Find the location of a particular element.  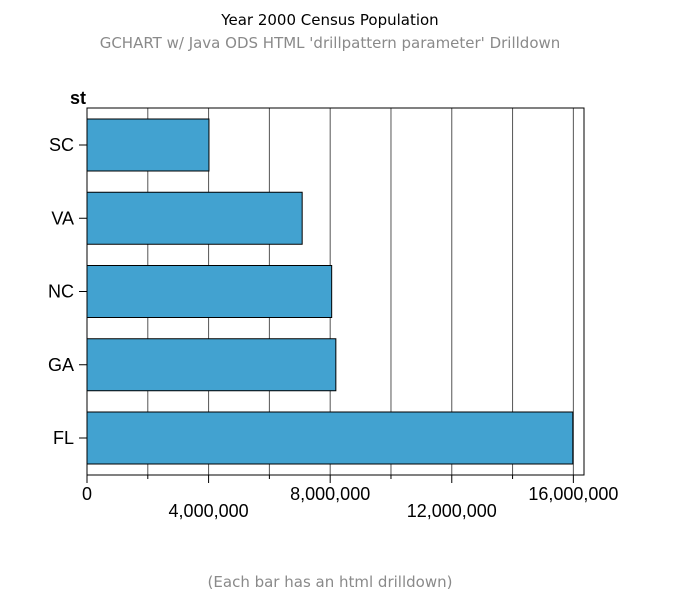

x-tick-label: 8,000,000 is located at coordinates (330, 494).